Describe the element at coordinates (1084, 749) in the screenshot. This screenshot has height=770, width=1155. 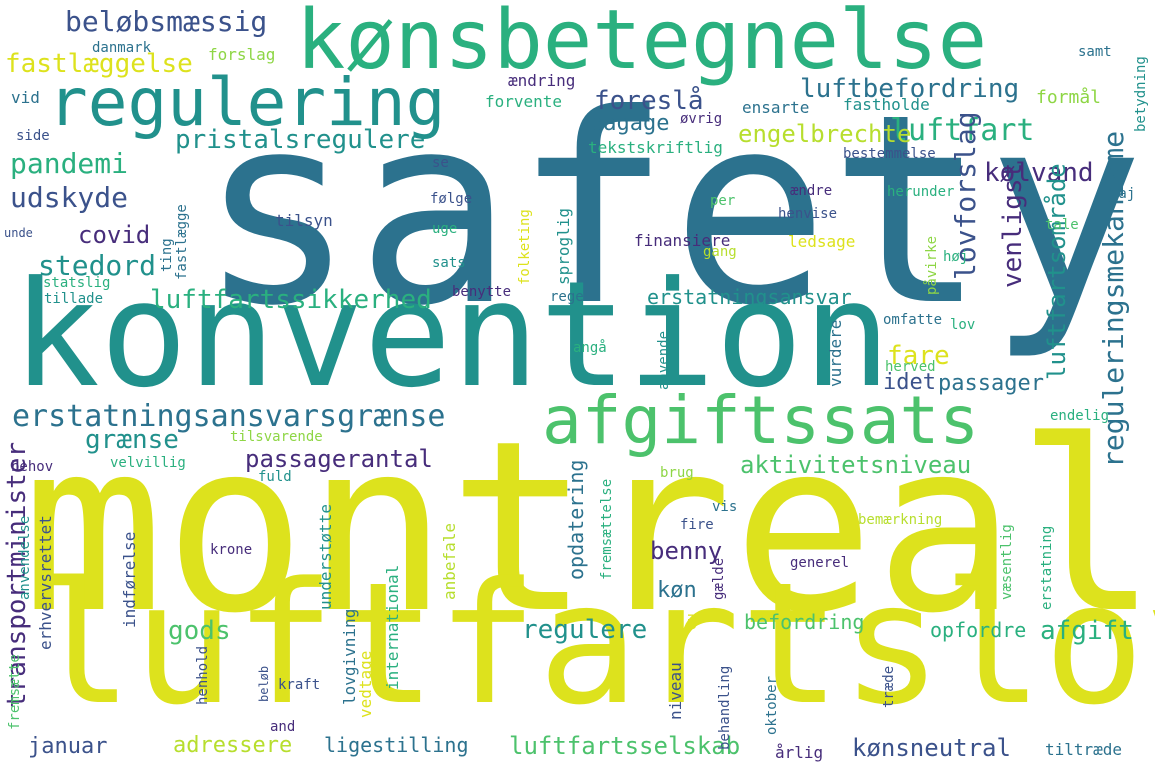
I see `word: tiltræde` at that location.